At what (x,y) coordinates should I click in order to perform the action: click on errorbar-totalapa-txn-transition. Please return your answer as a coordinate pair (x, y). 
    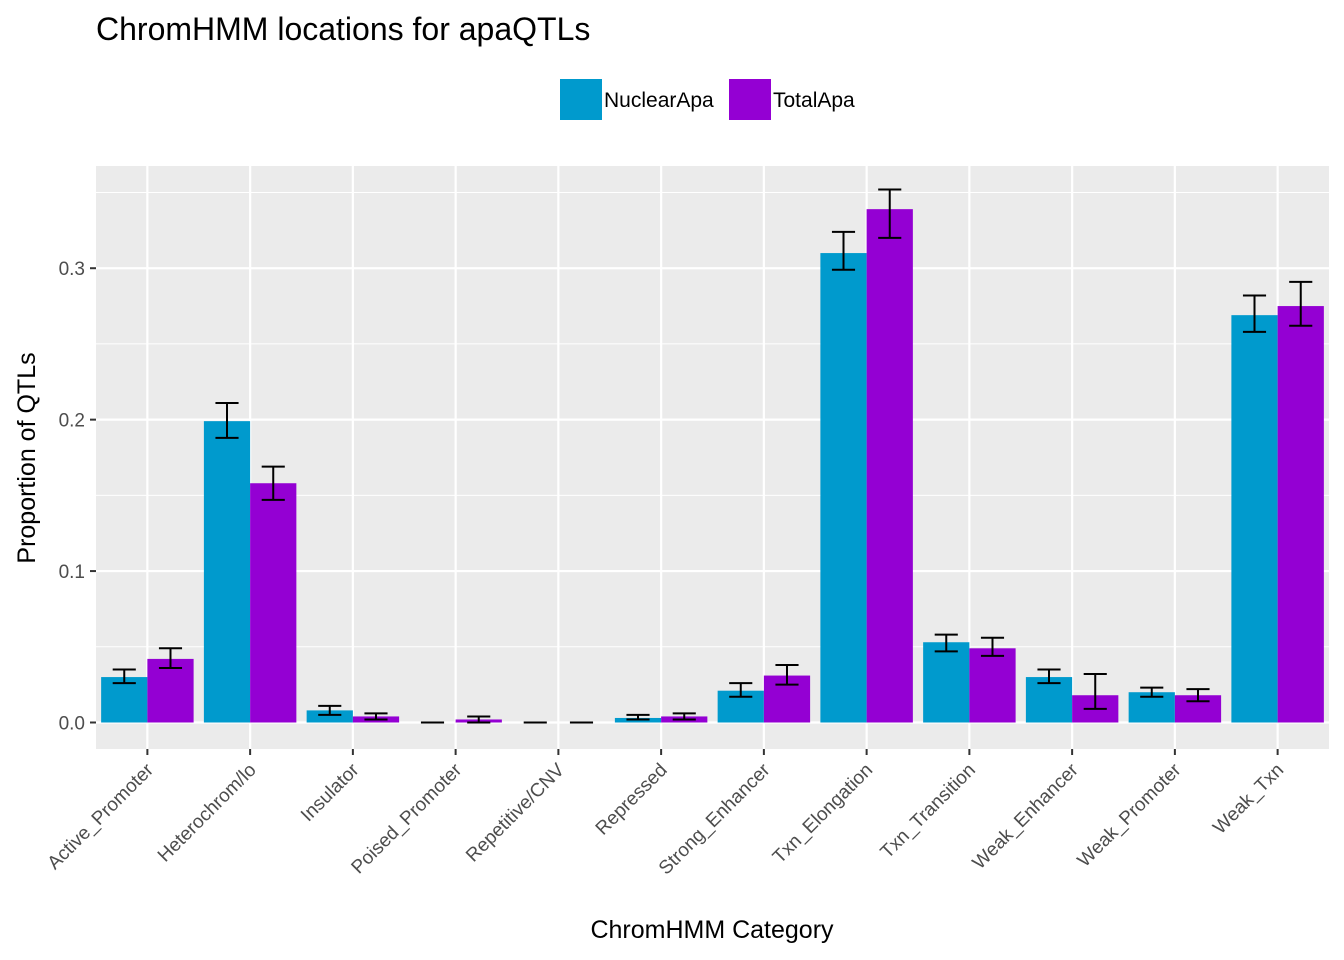
    Looking at the image, I should click on (992, 646).